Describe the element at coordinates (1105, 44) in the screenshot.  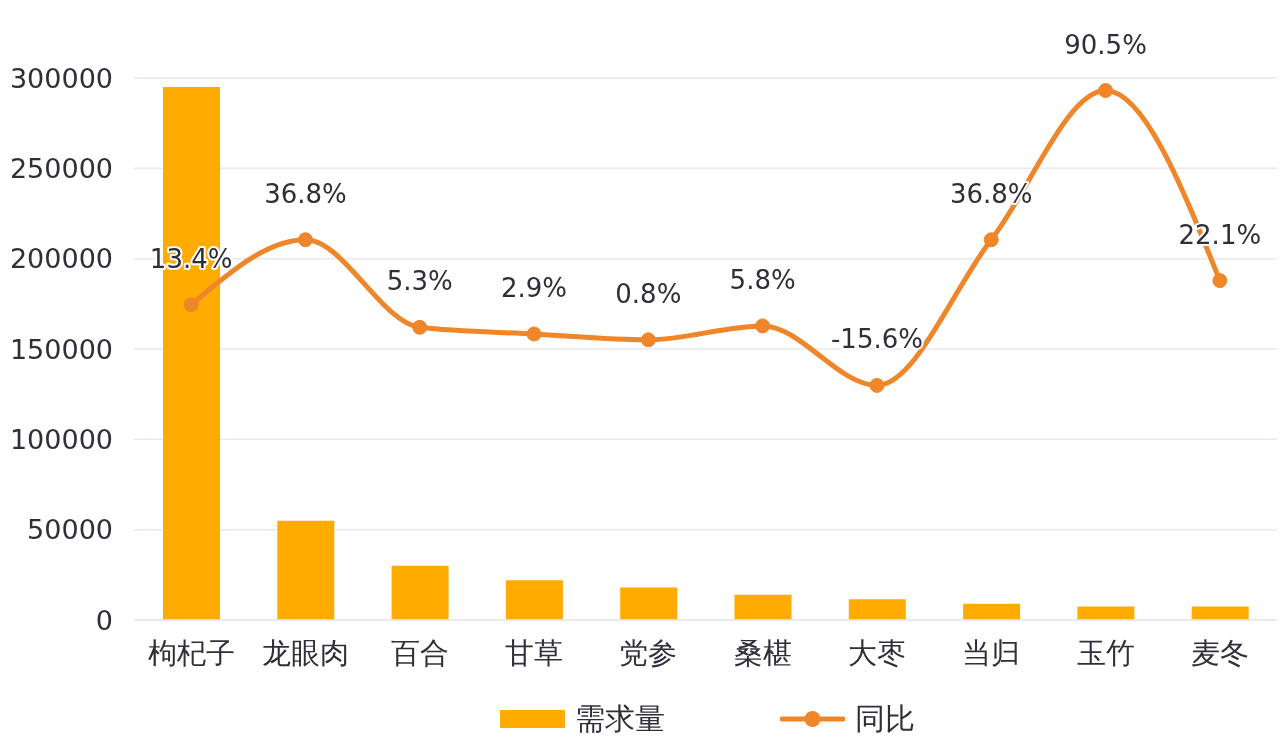
I see `data-label: 90.5%` at that location.